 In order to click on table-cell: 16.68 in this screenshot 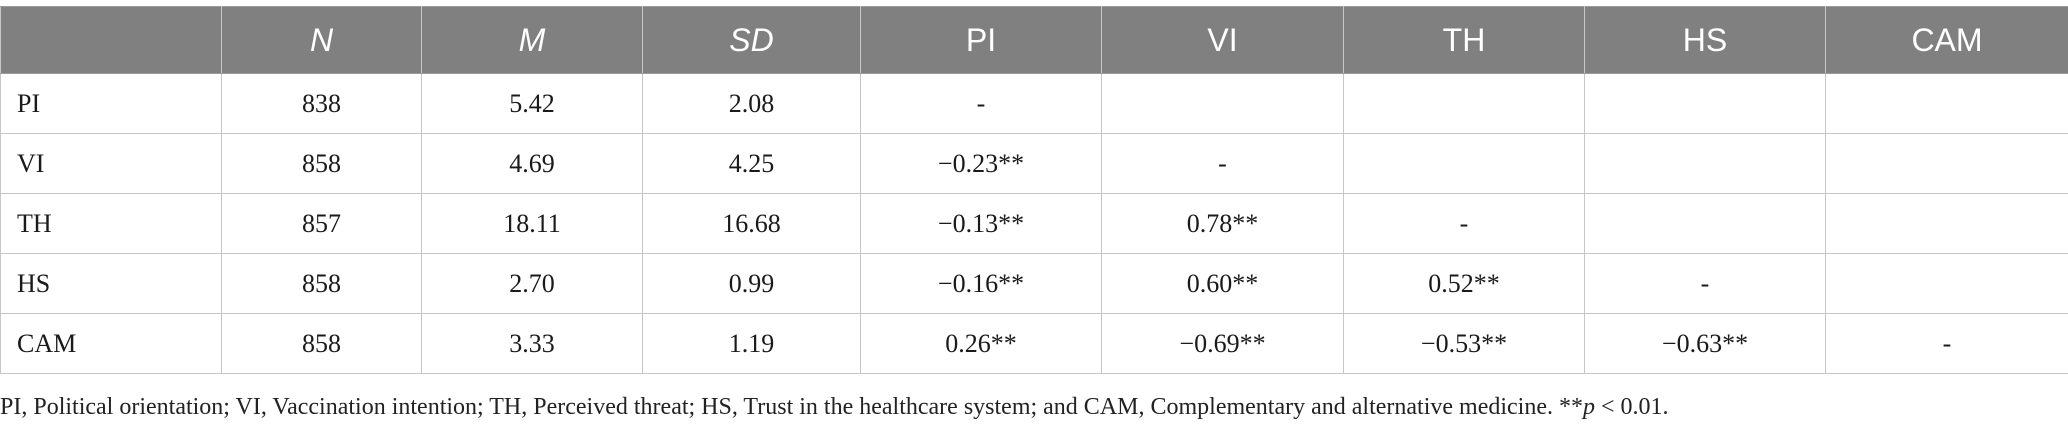, I will do `click(751, 223)`.